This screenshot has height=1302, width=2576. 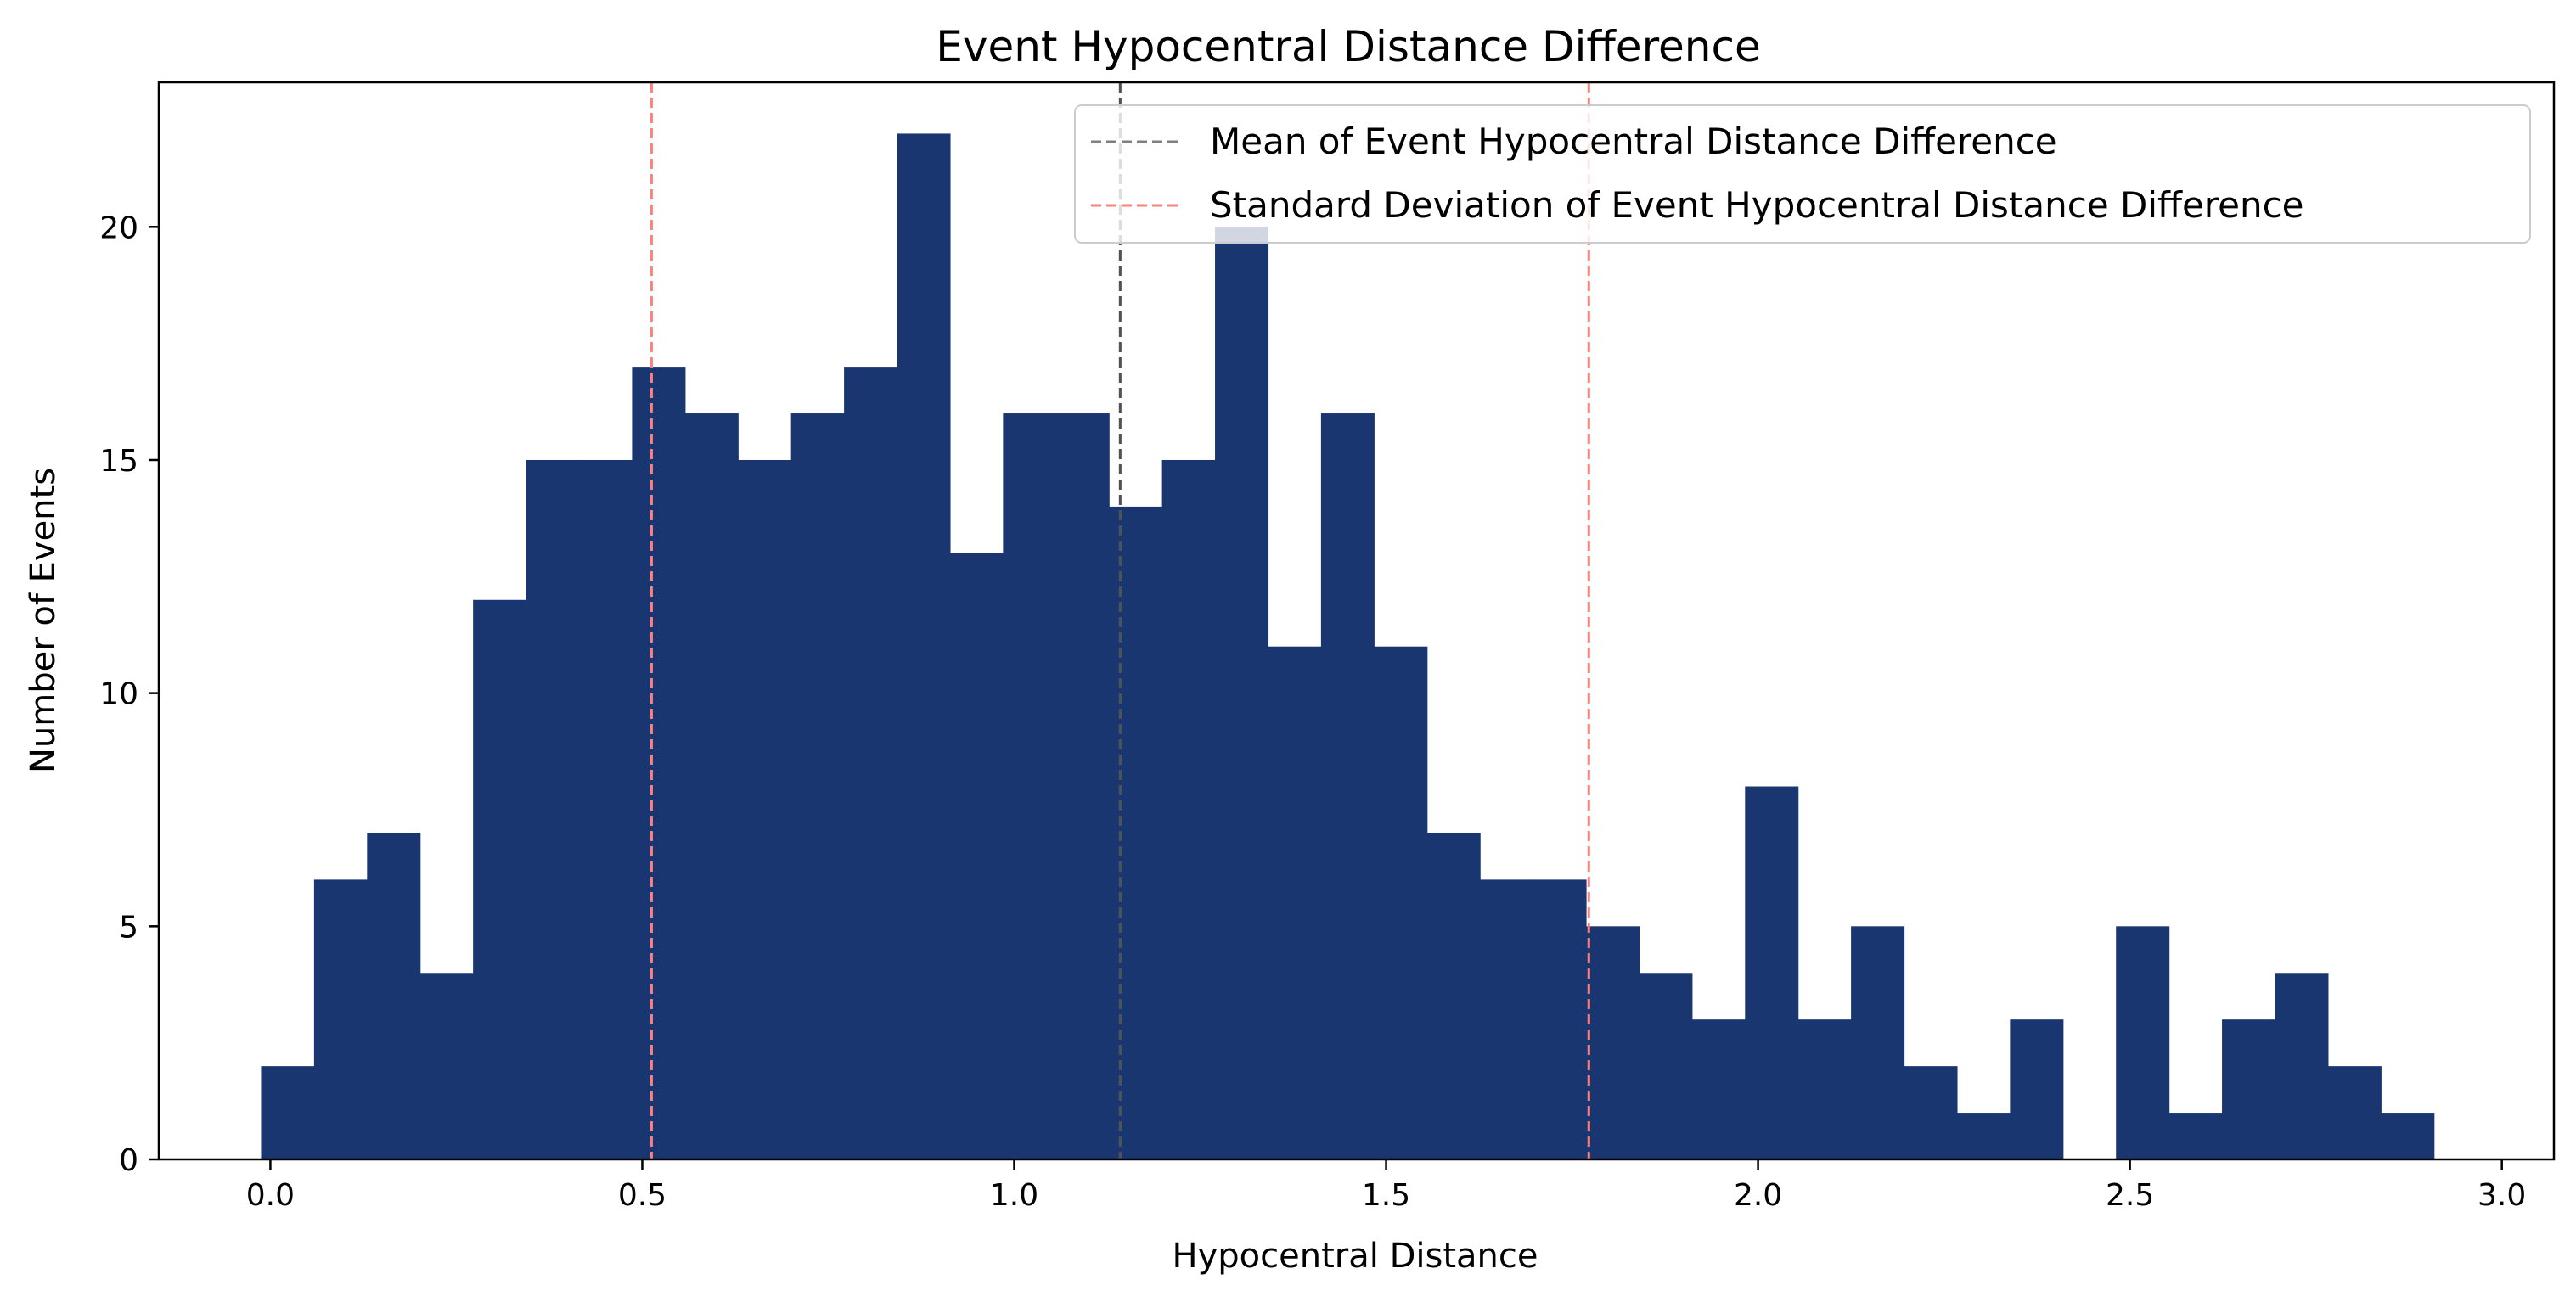 I want to click on x-tick-label: 2.5, so click(x=2130, y=1195).